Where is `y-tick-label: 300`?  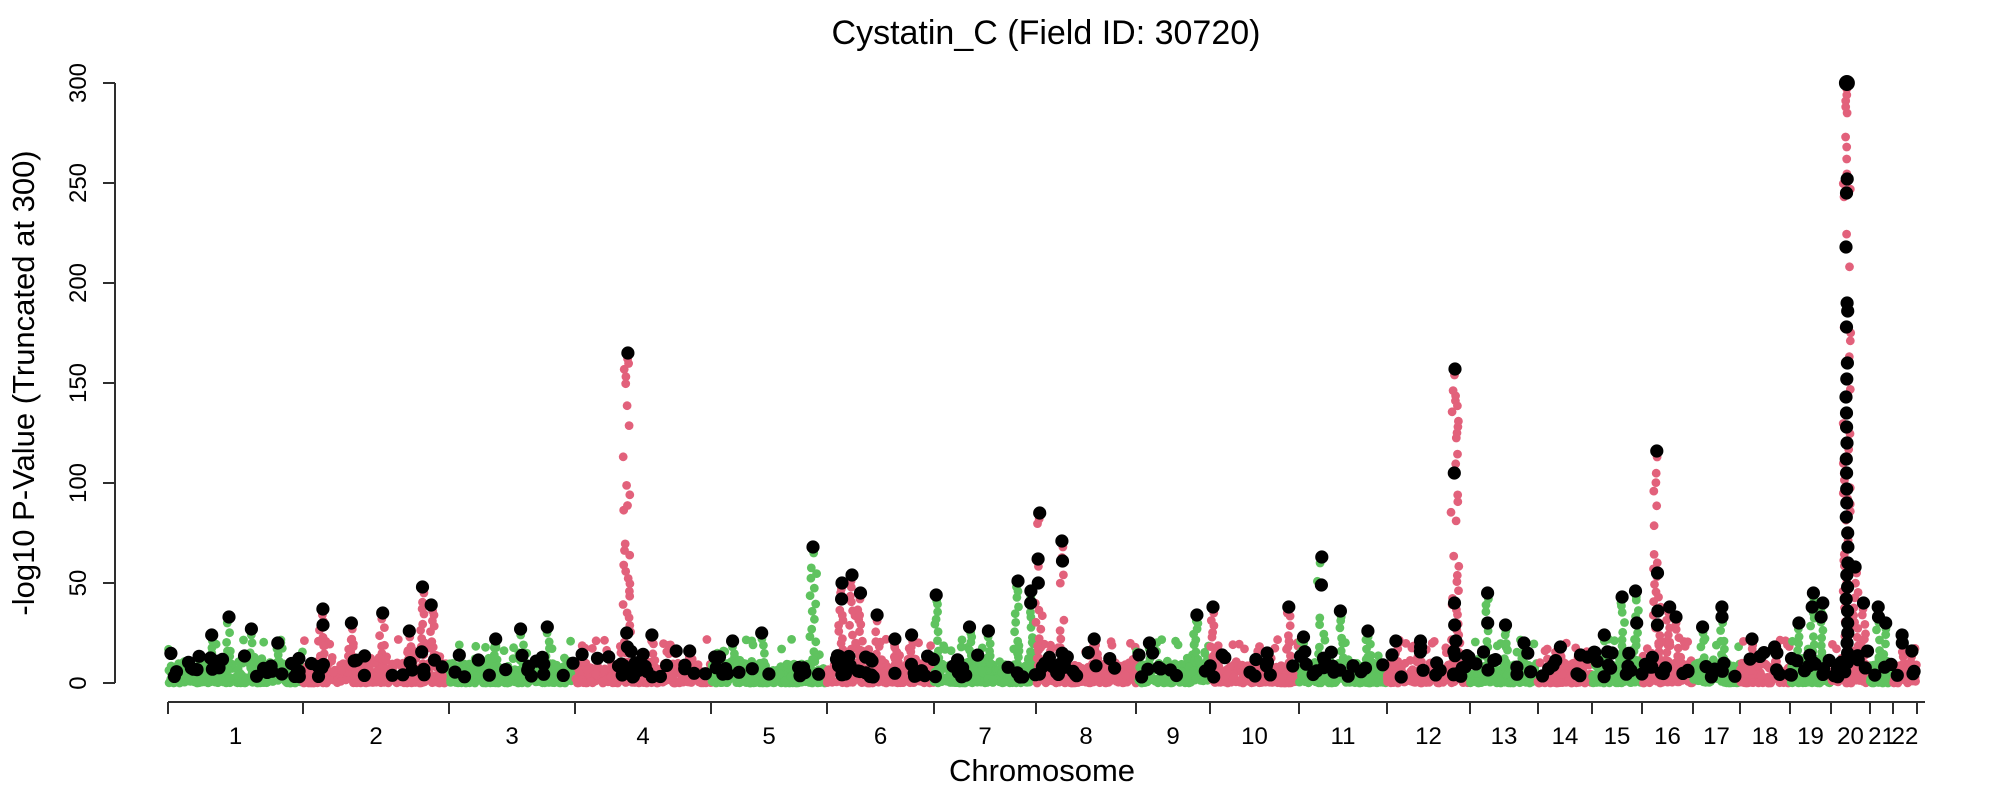
y-tick-label: 300 is located at coordinates (78, 83).